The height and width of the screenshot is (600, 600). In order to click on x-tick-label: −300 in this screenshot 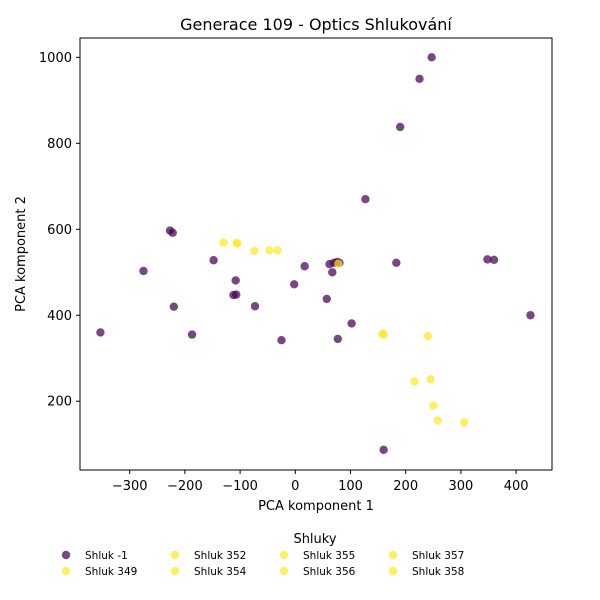, I will do `click(130, 486)`.